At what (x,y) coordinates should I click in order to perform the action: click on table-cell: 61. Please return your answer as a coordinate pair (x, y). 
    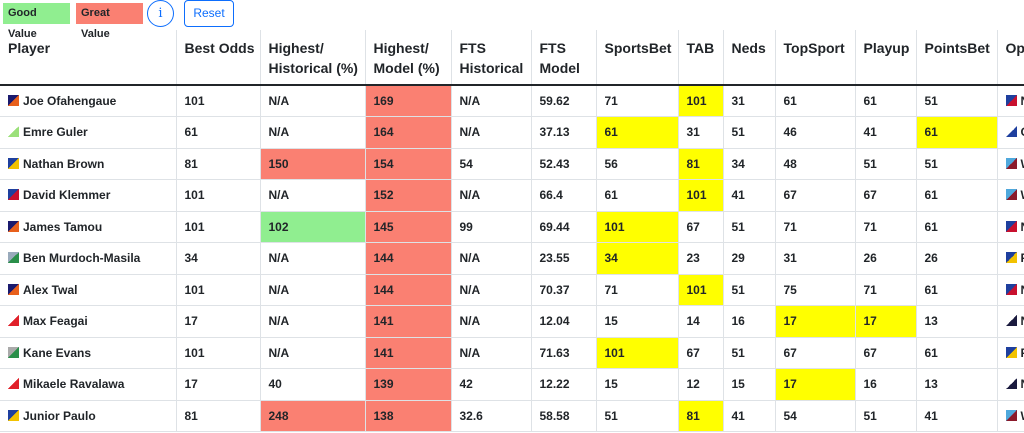
    Looking at the image, I should click on (956, 195).